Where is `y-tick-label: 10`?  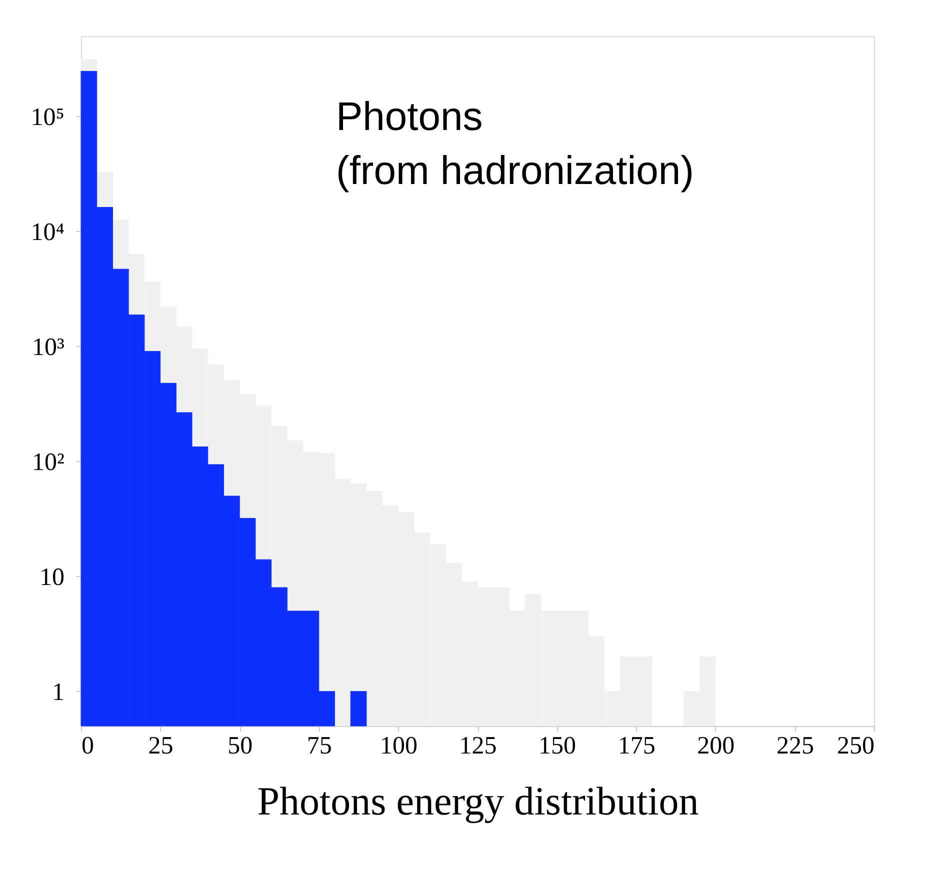
y-tick-label: 10 is located at coordinates (52, 577).